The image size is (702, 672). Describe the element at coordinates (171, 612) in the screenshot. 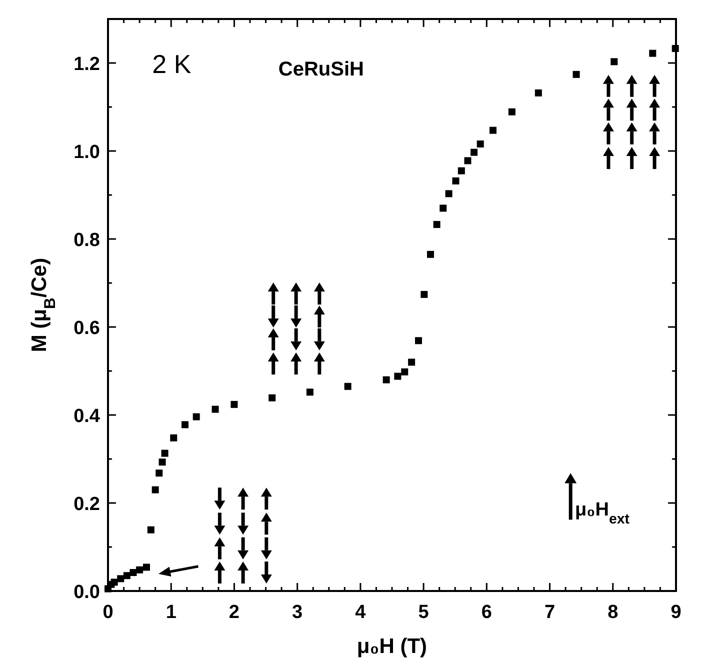

I see `x-tick-label: 1` at that location.